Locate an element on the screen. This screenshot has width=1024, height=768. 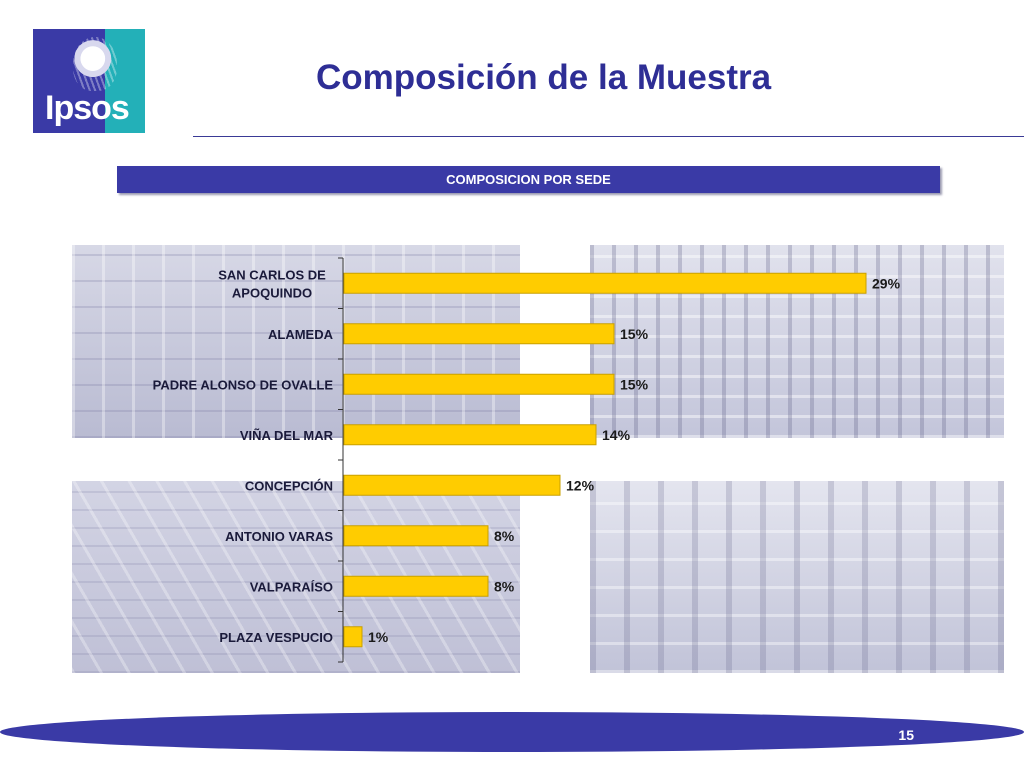
category-label: PLAZA VESPUCIO is located at coordinates (276, 637).